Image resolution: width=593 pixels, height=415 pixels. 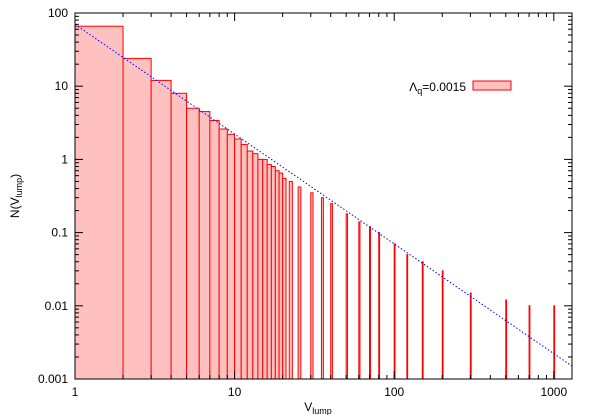 I want to click on legend-swatch, so click(x=492, y=85).